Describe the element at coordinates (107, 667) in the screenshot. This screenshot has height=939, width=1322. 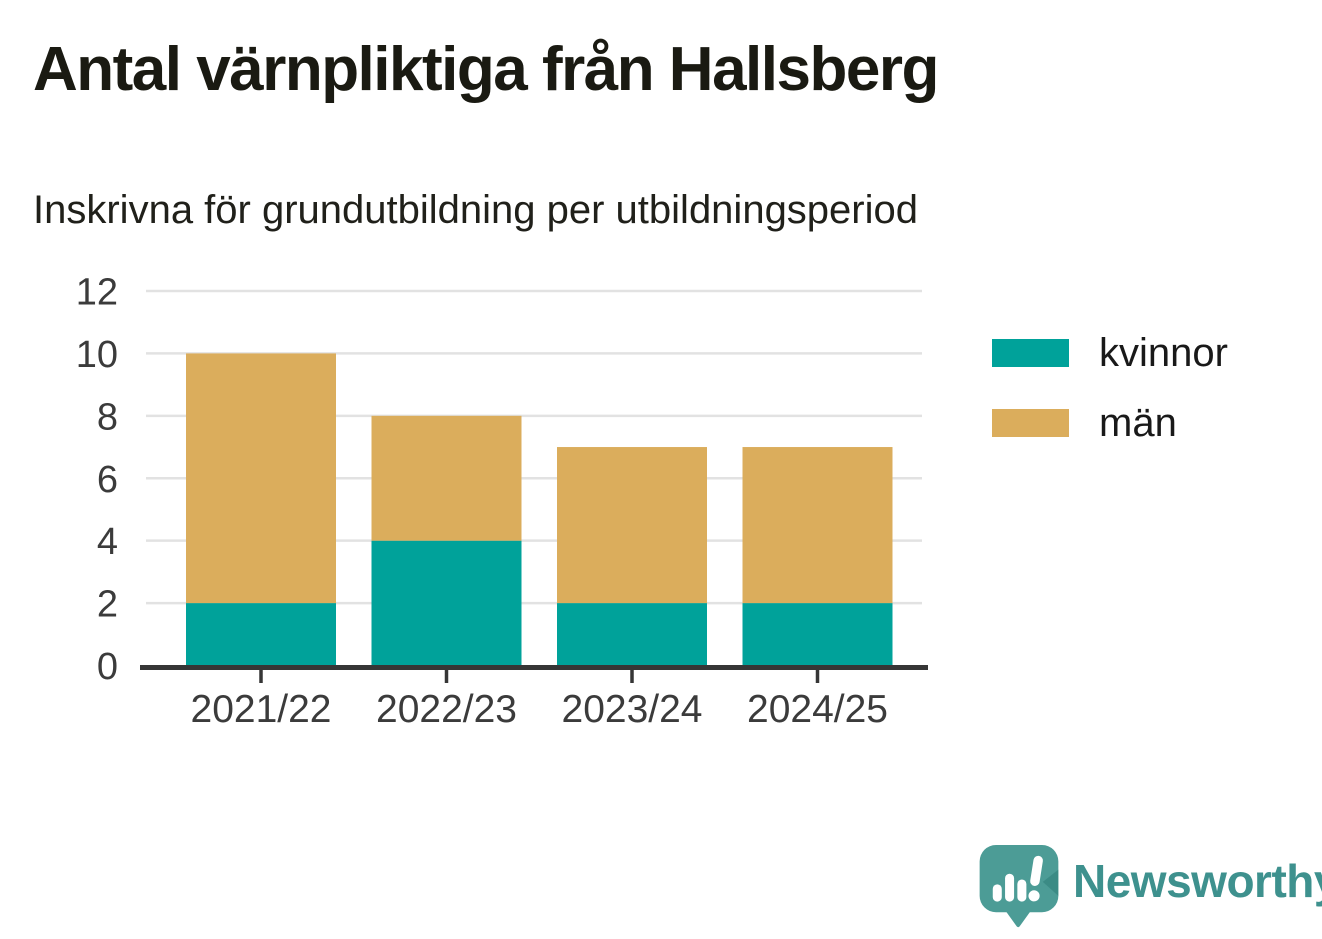
I see `y-tick-label-0: 0` at that location.